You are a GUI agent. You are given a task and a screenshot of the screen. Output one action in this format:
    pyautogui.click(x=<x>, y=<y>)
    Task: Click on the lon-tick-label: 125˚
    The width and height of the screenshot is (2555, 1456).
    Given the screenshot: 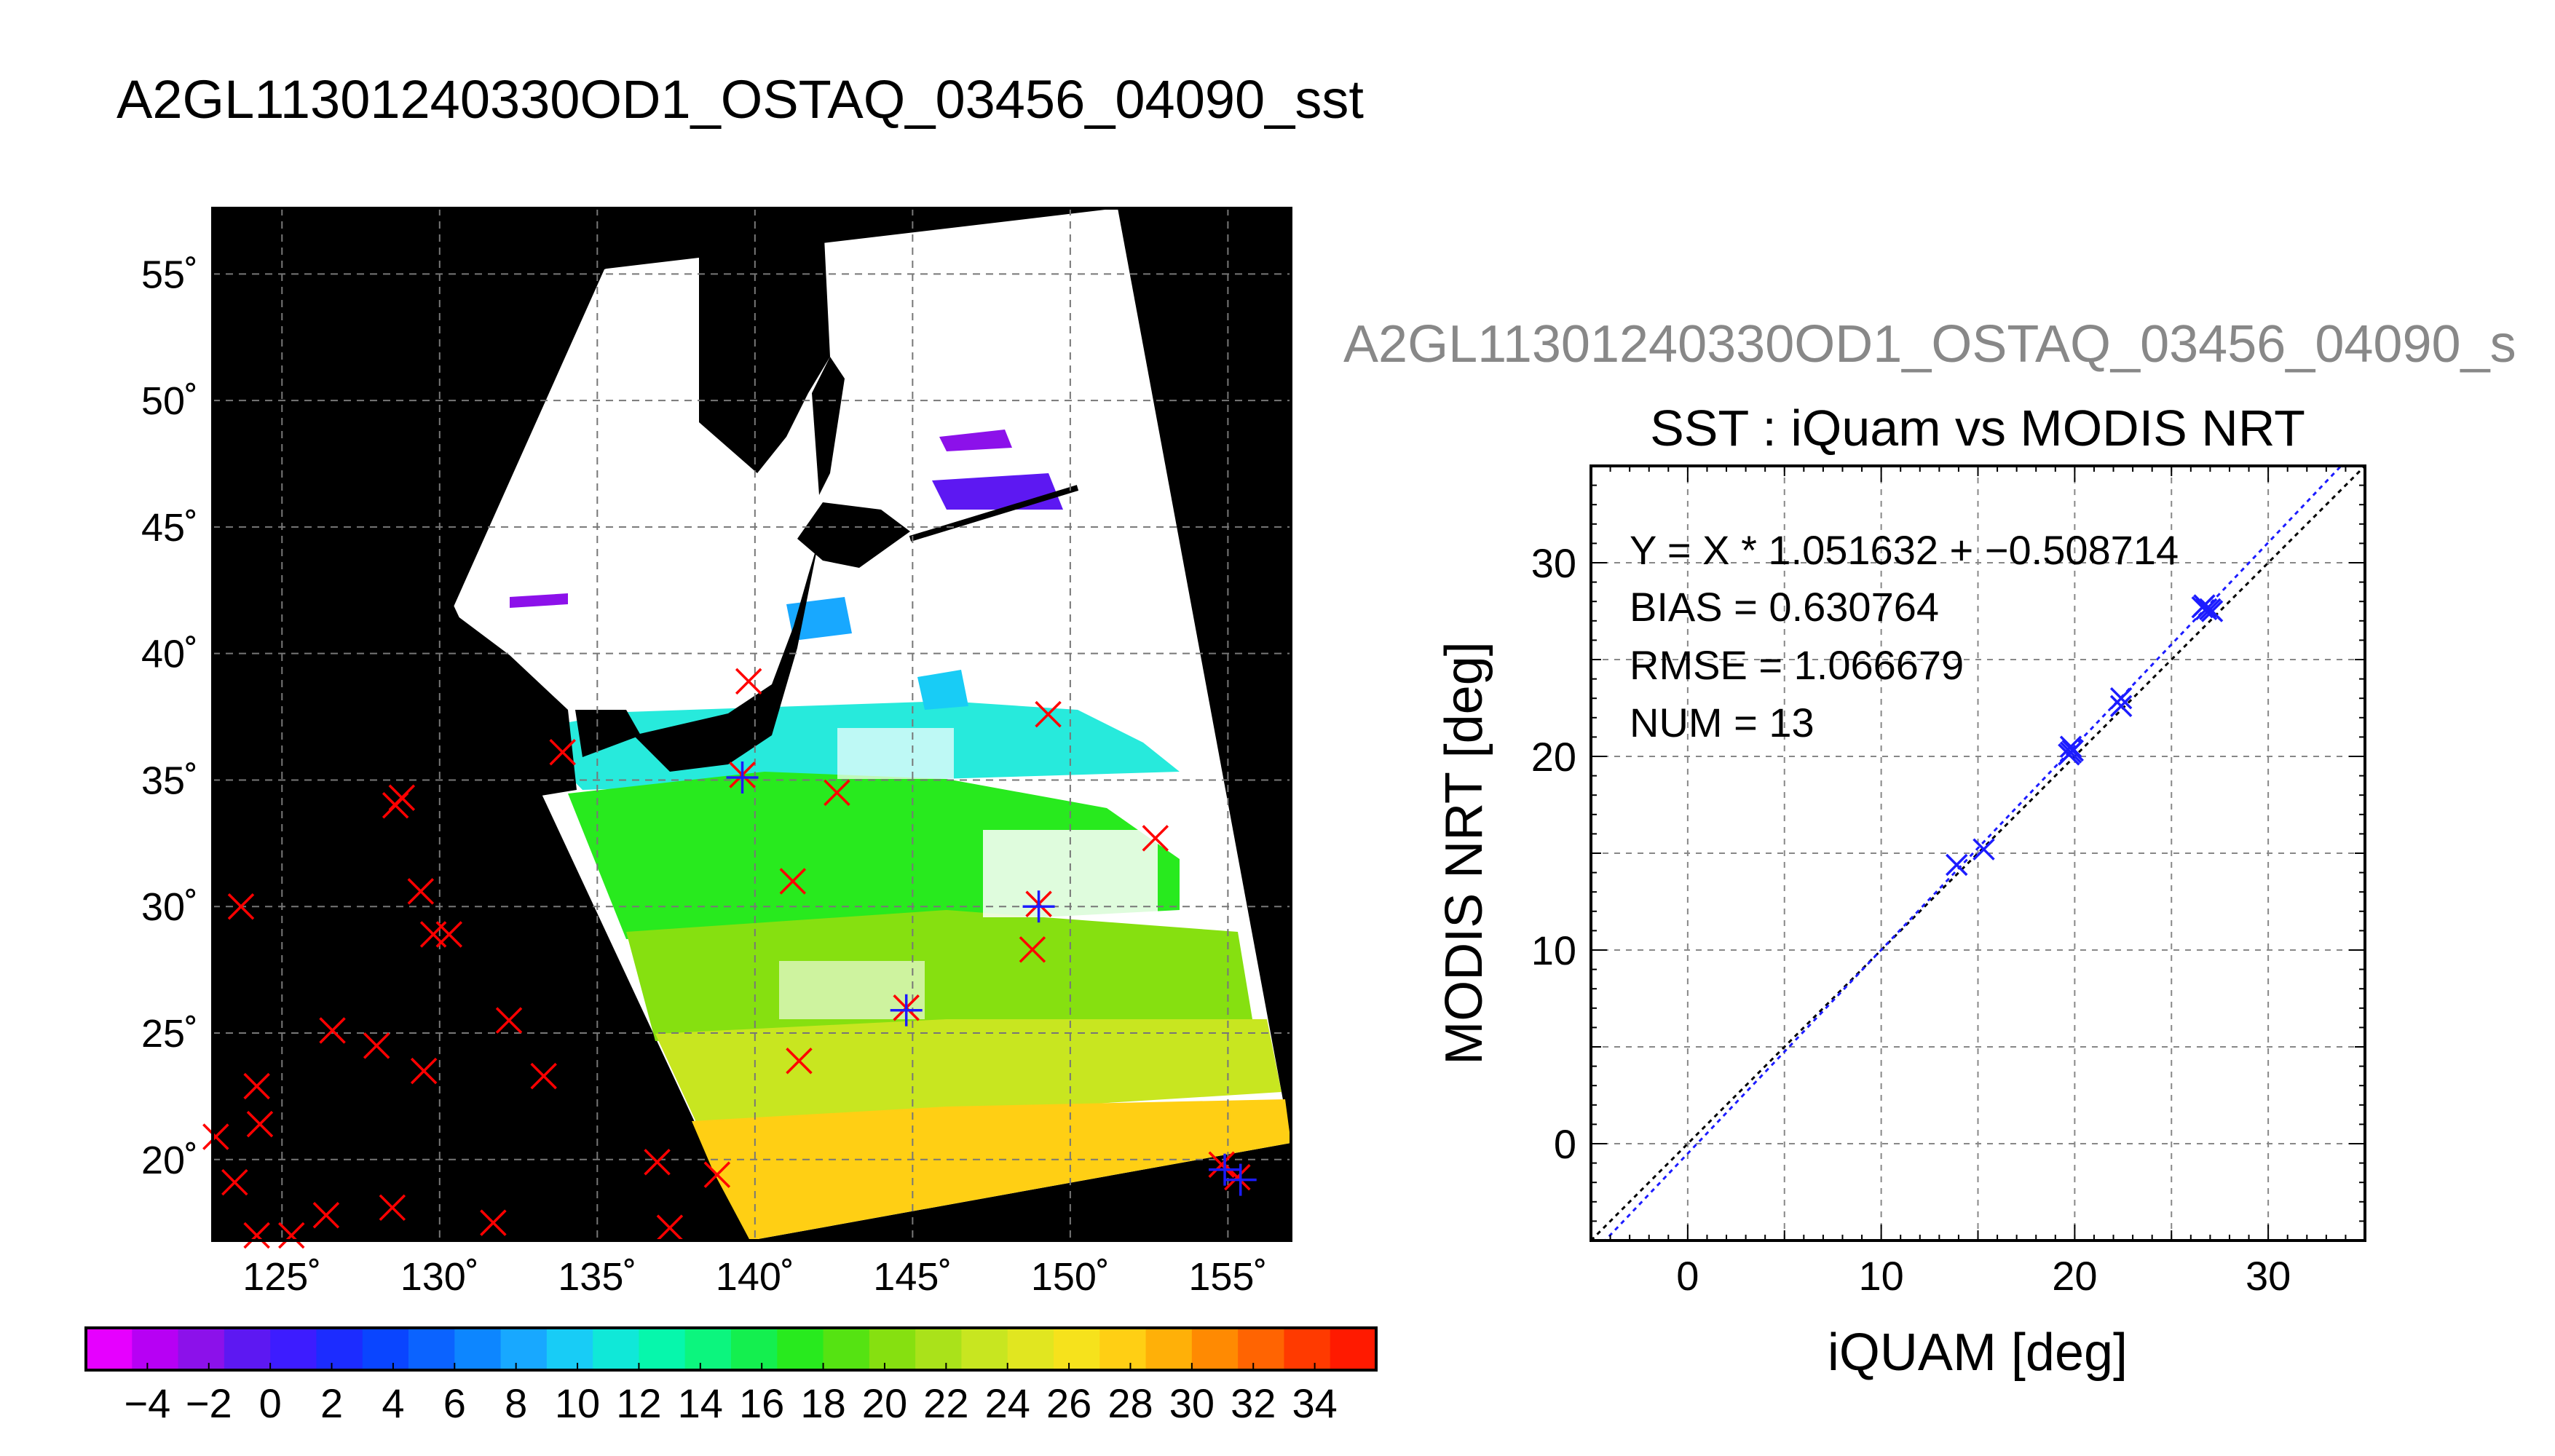 What is the action you would take?
    pyautogui.click(x=281, y=1277)
    